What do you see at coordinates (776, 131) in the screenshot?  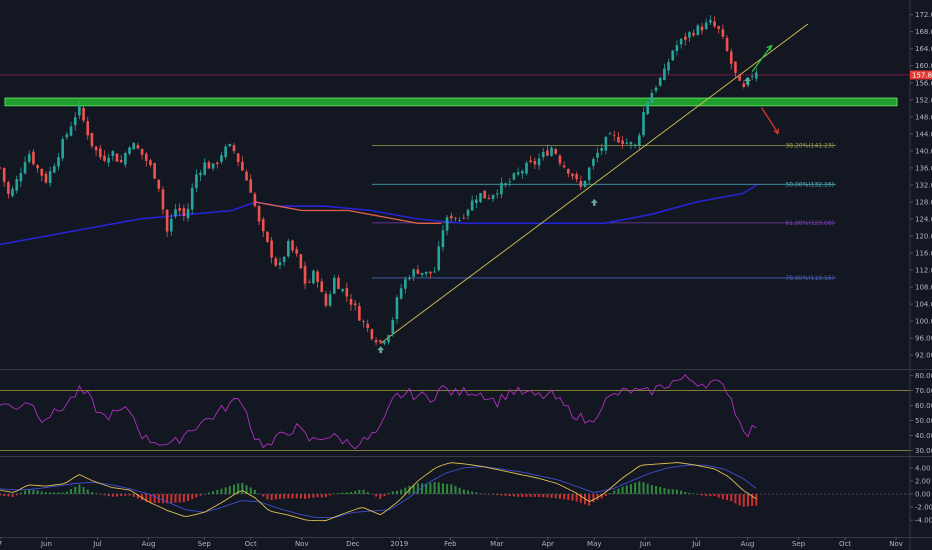 I see `bearish-arrowhead` at bounding box center [776, 131].